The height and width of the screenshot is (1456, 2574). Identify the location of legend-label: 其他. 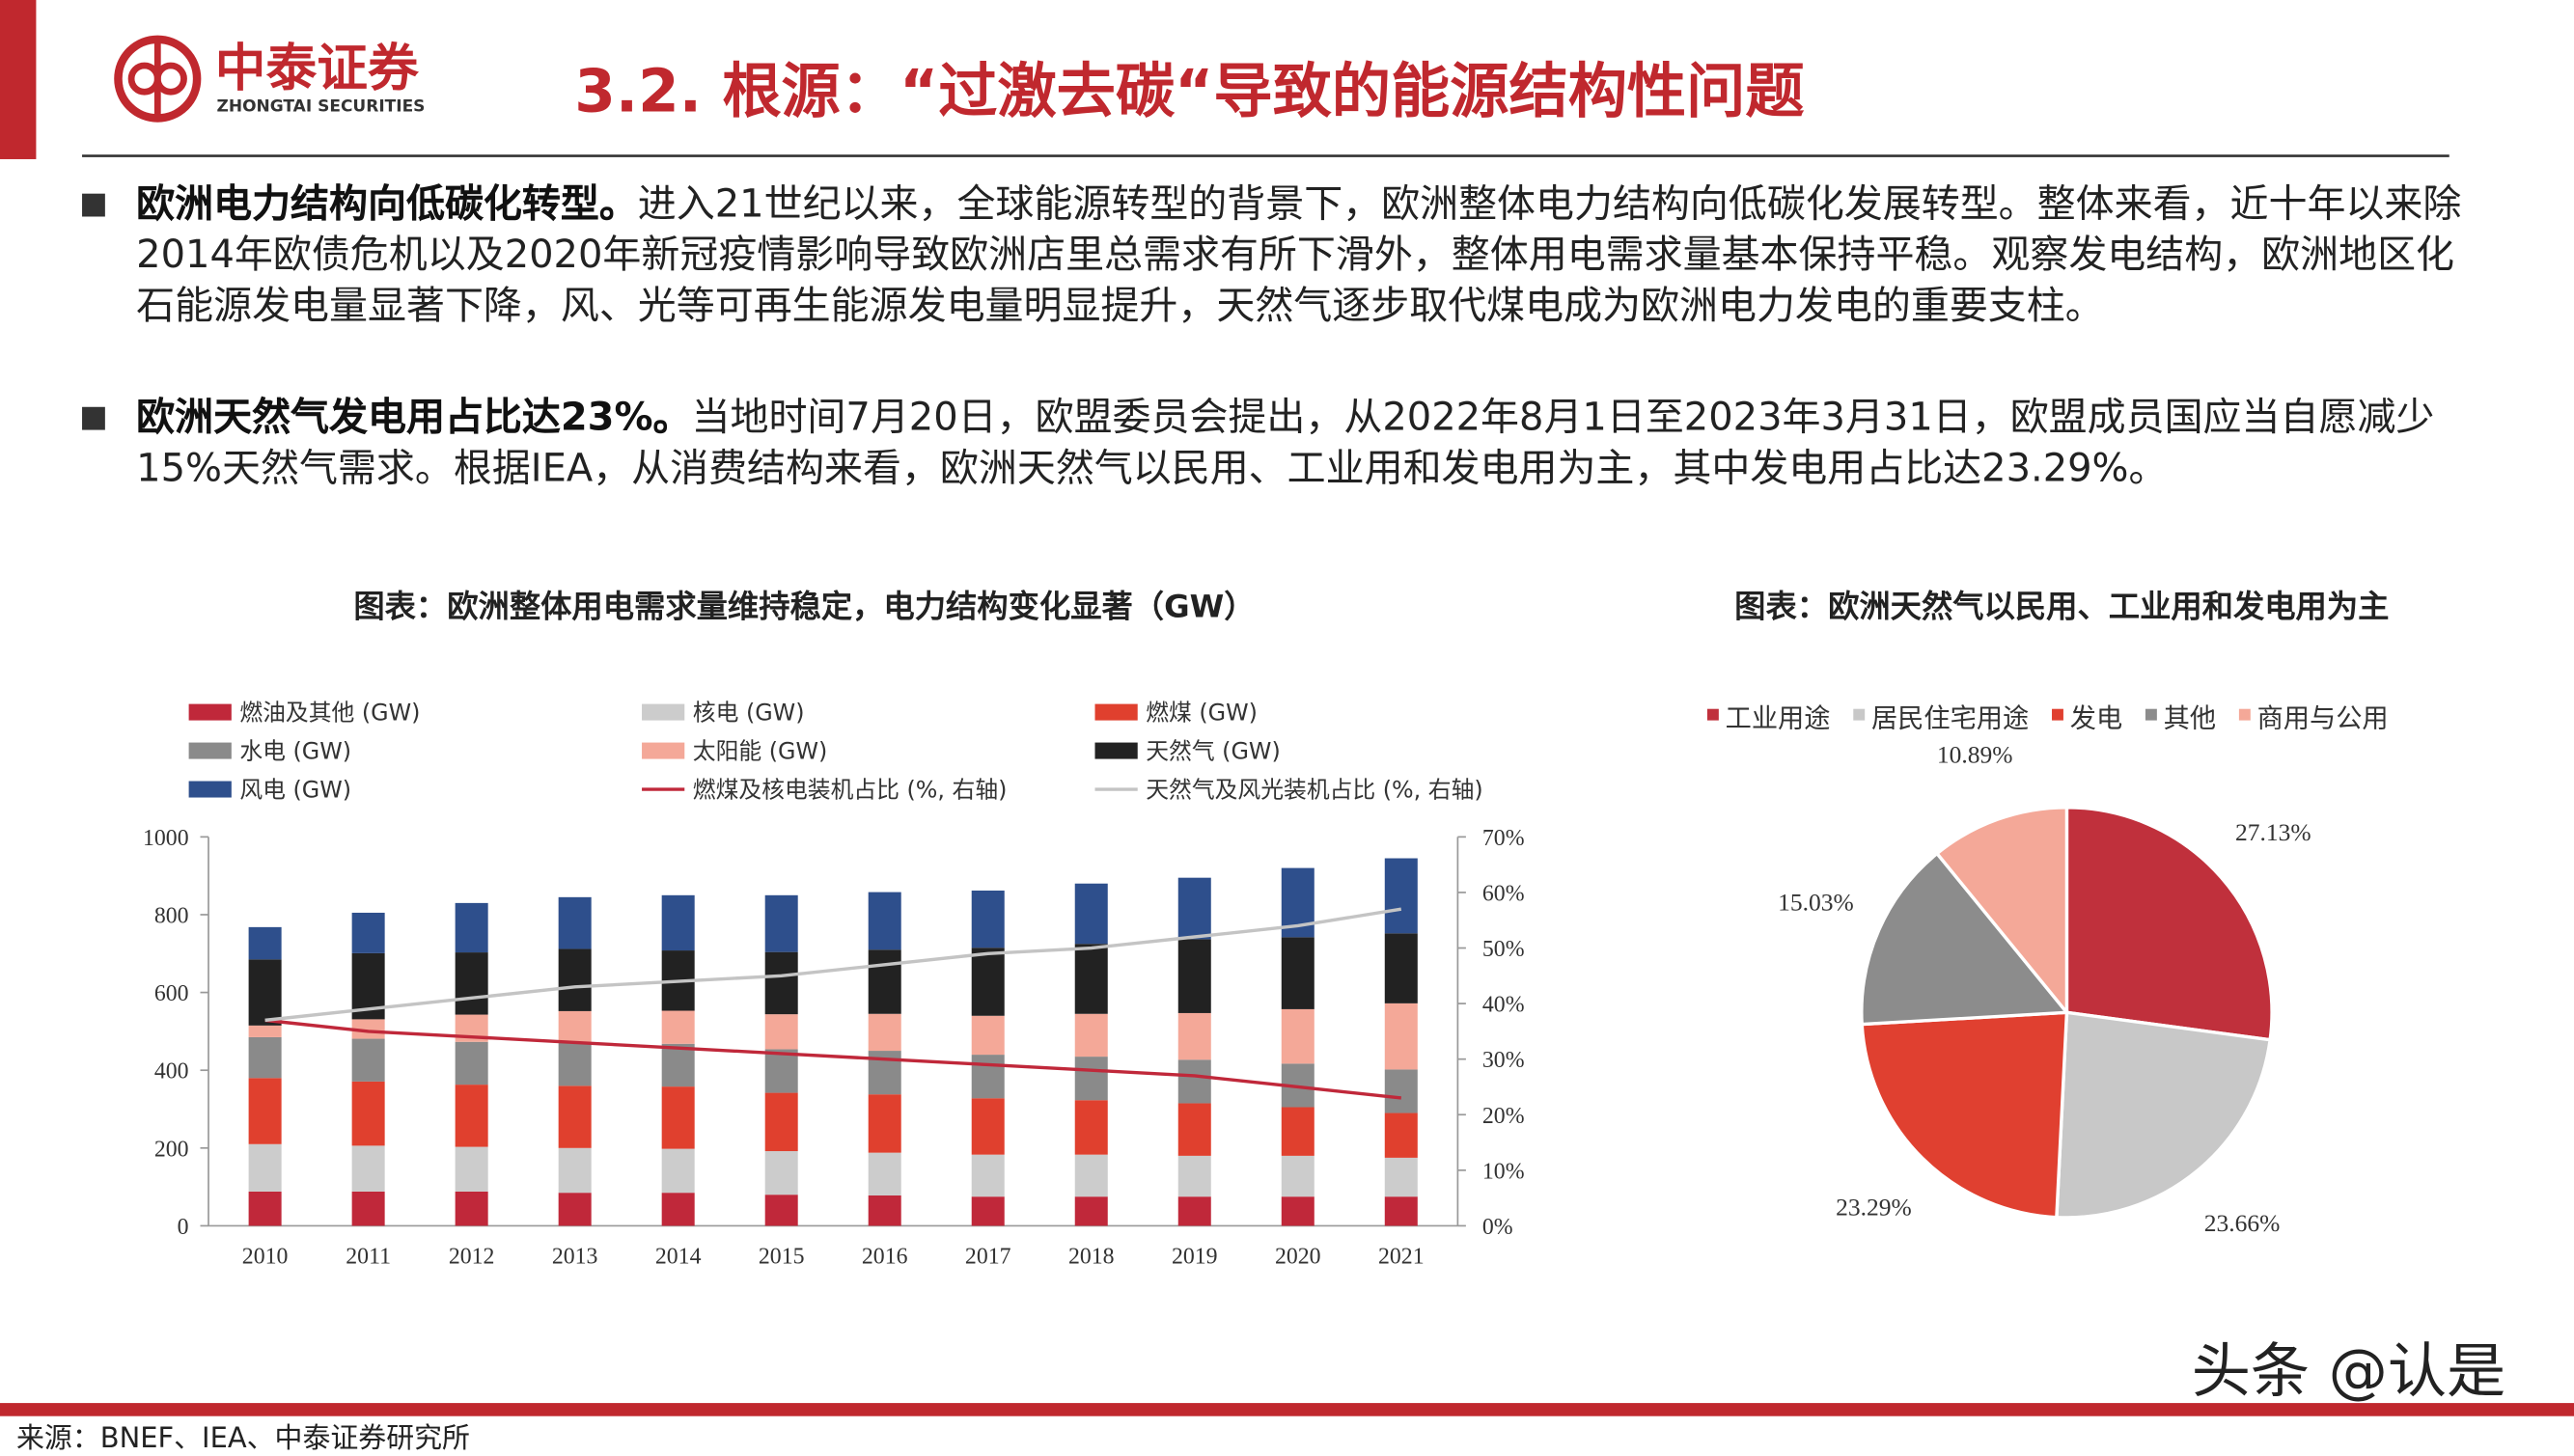
(2190, 718).